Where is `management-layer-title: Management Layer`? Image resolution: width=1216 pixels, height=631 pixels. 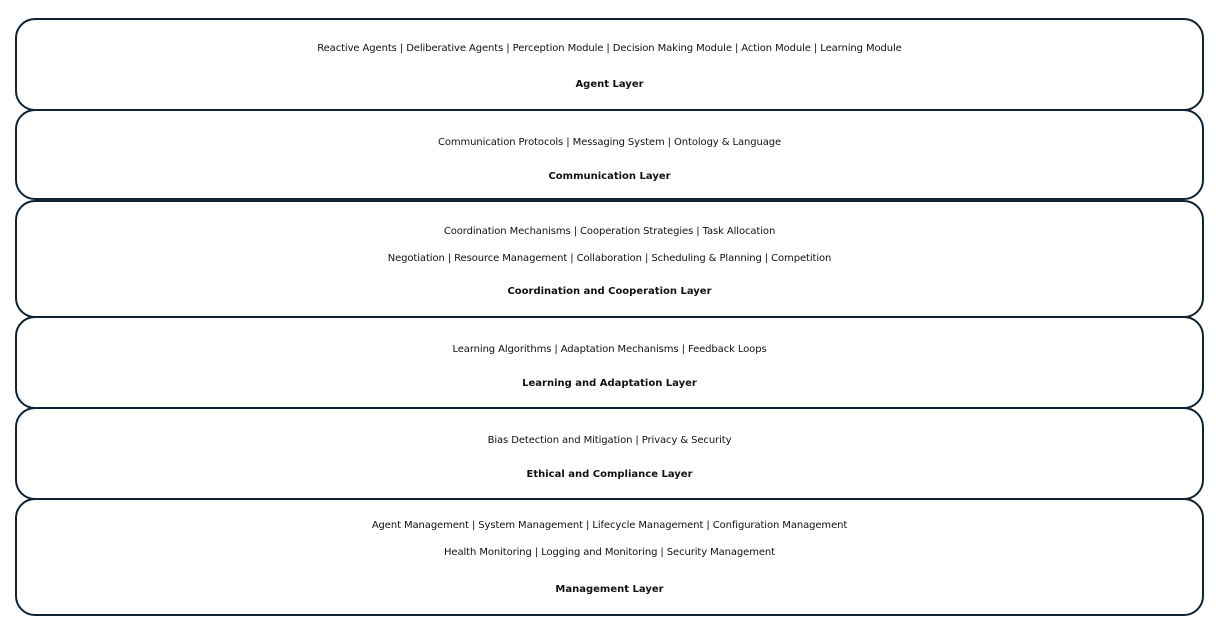 management-layer-title: Management Layer is located at coordinates (609, 589).